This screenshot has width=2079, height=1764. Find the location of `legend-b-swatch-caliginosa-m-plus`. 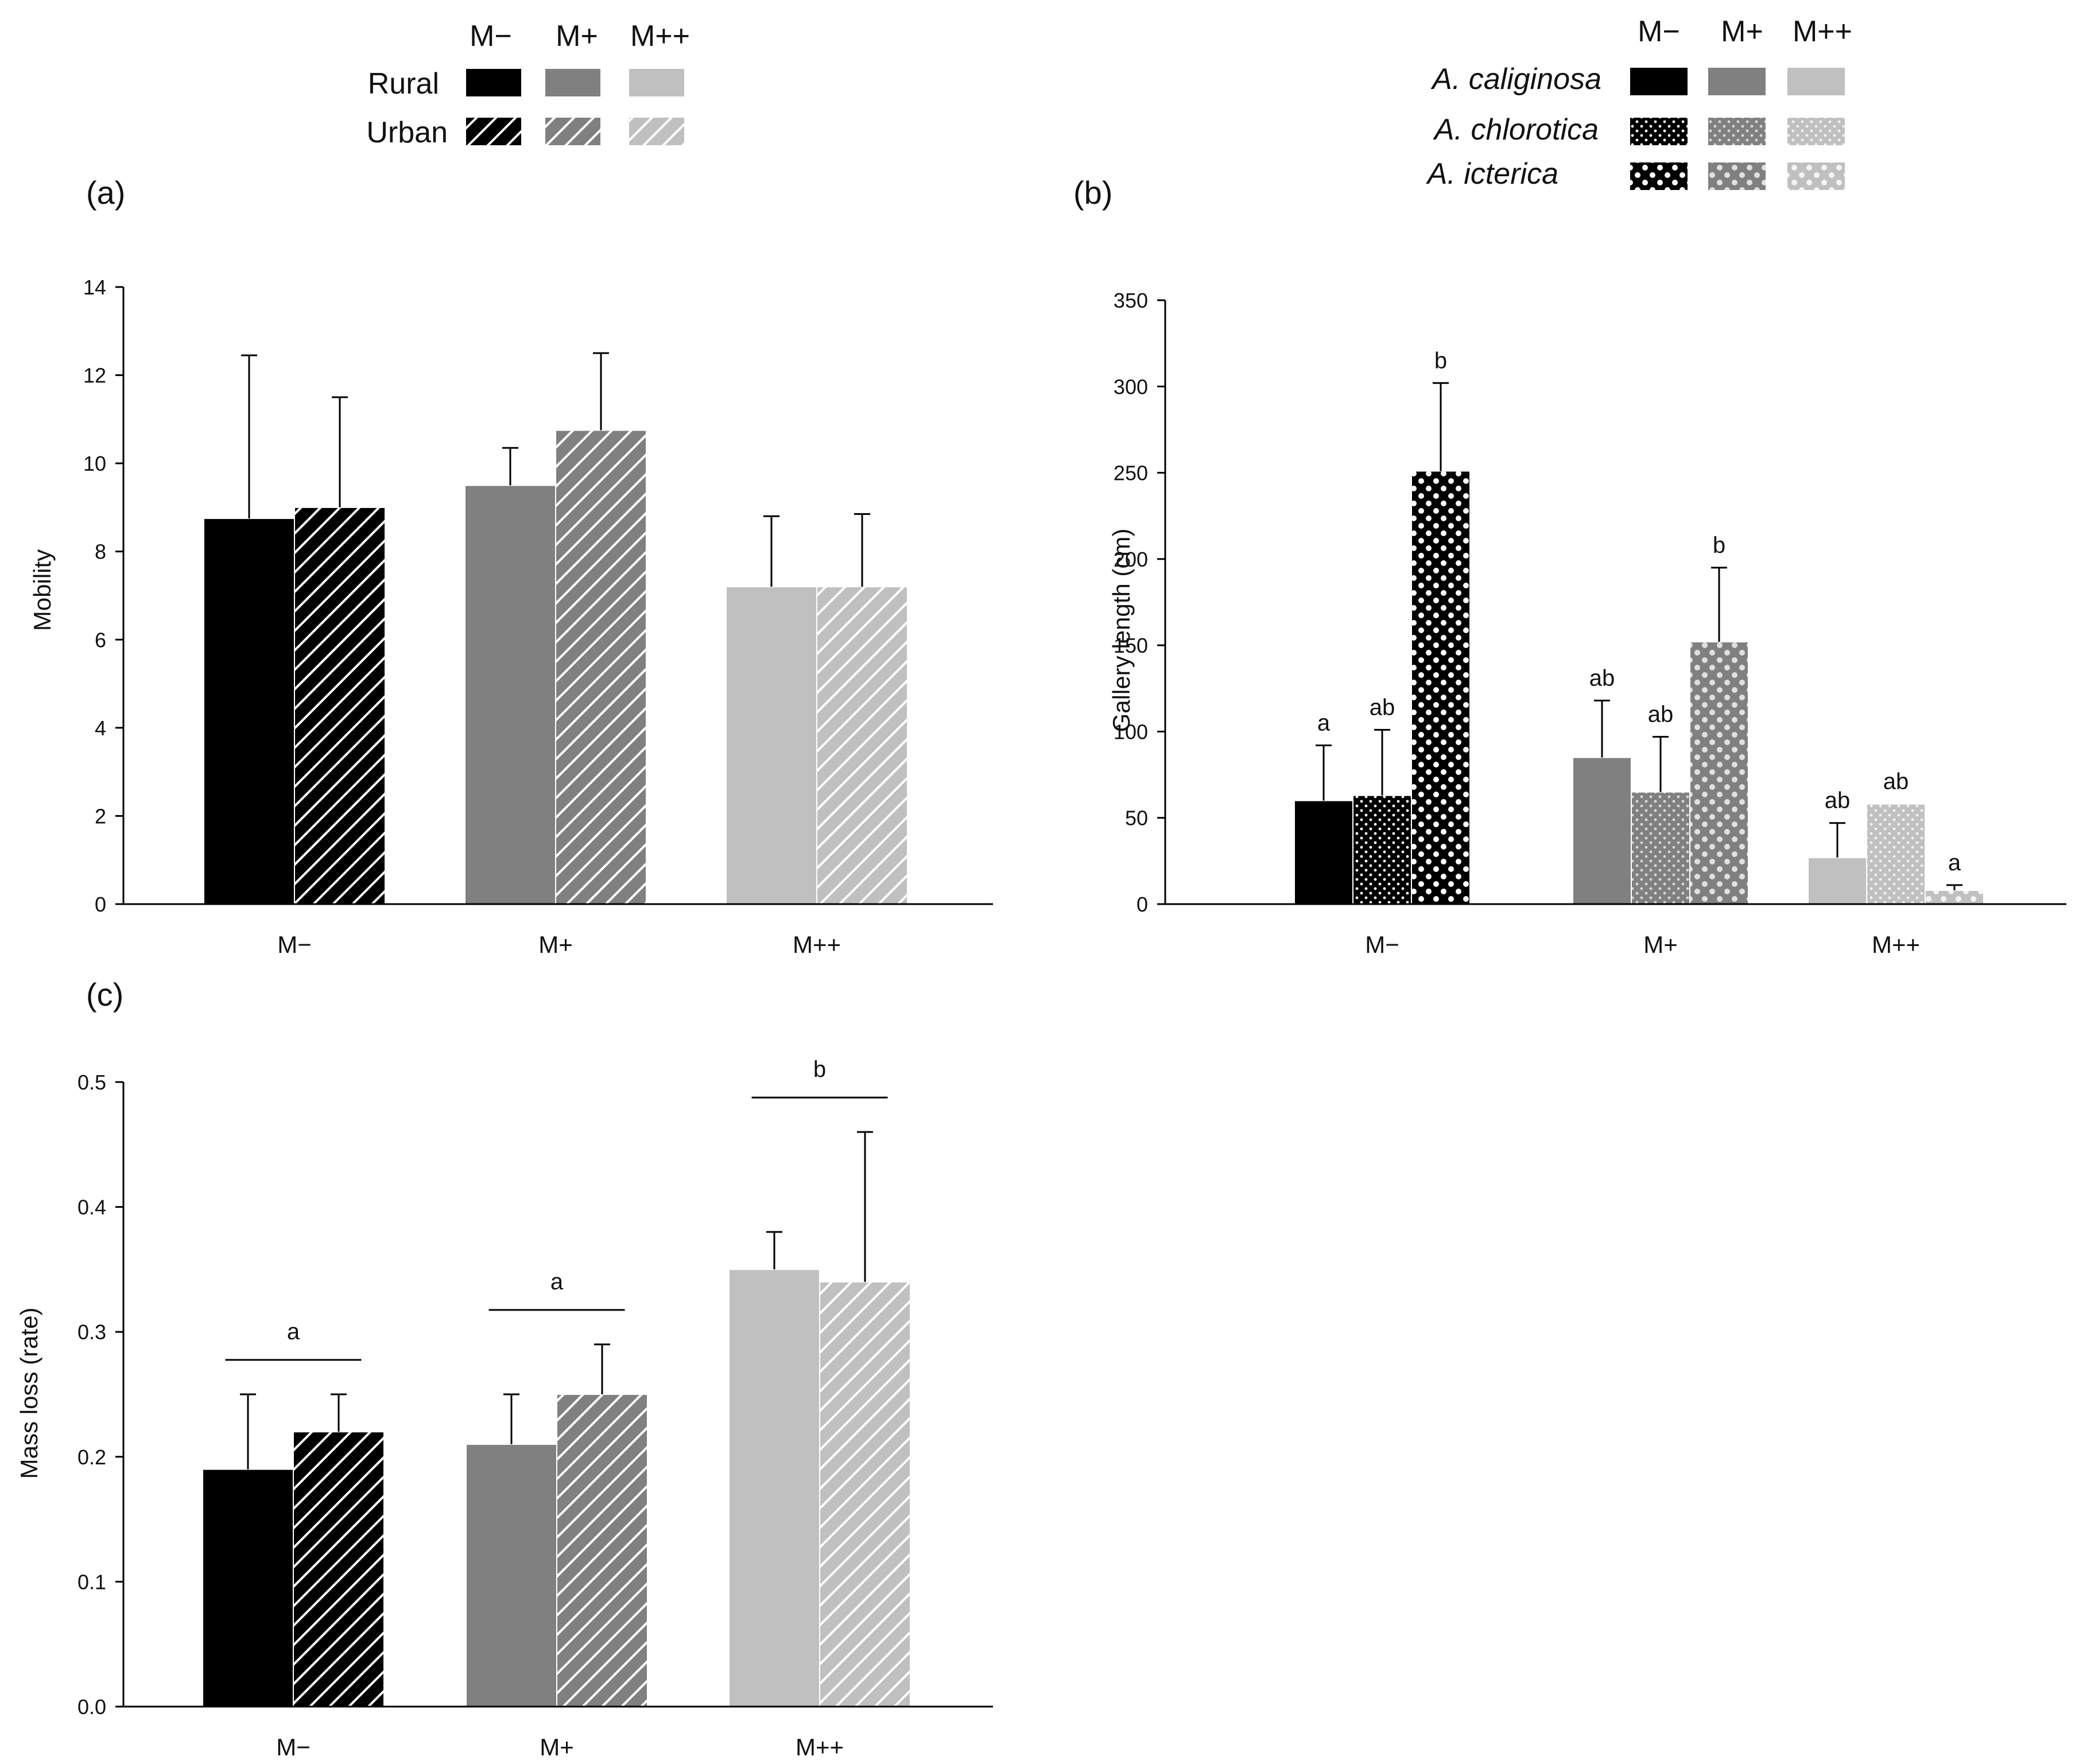

legend-b-swatch-caliginosa-m-plus is located at coordinates (1737, 81).